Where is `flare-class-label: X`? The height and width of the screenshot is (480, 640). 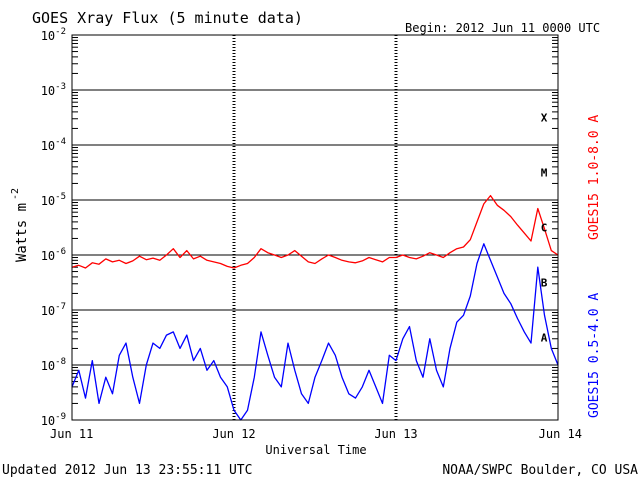
flare-class-label: X is located at coordinates (544, 118).